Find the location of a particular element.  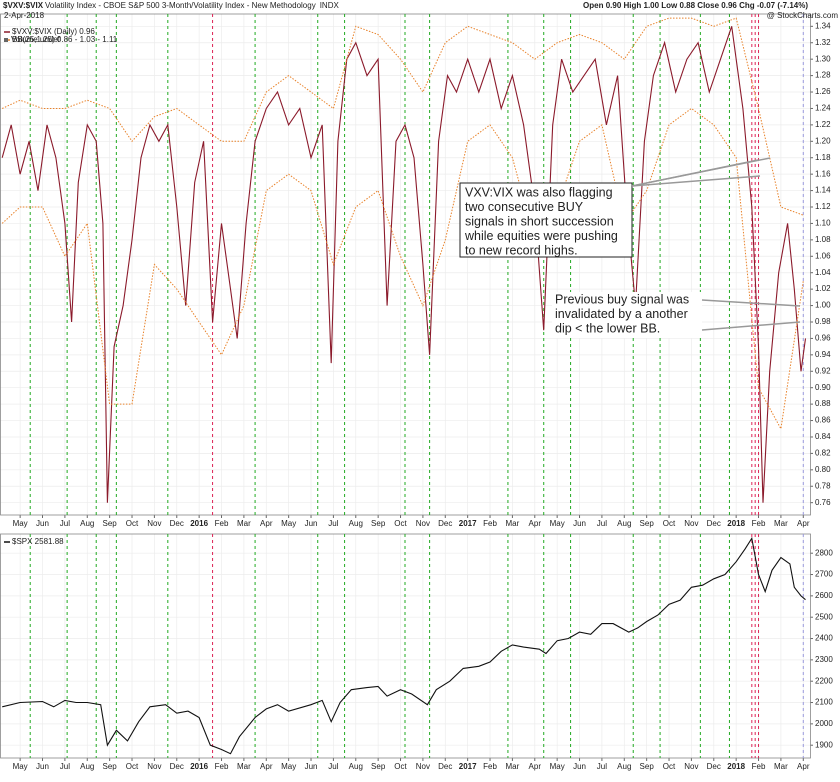

y-tick-label: 2200 is located at coordinates (824, 680).